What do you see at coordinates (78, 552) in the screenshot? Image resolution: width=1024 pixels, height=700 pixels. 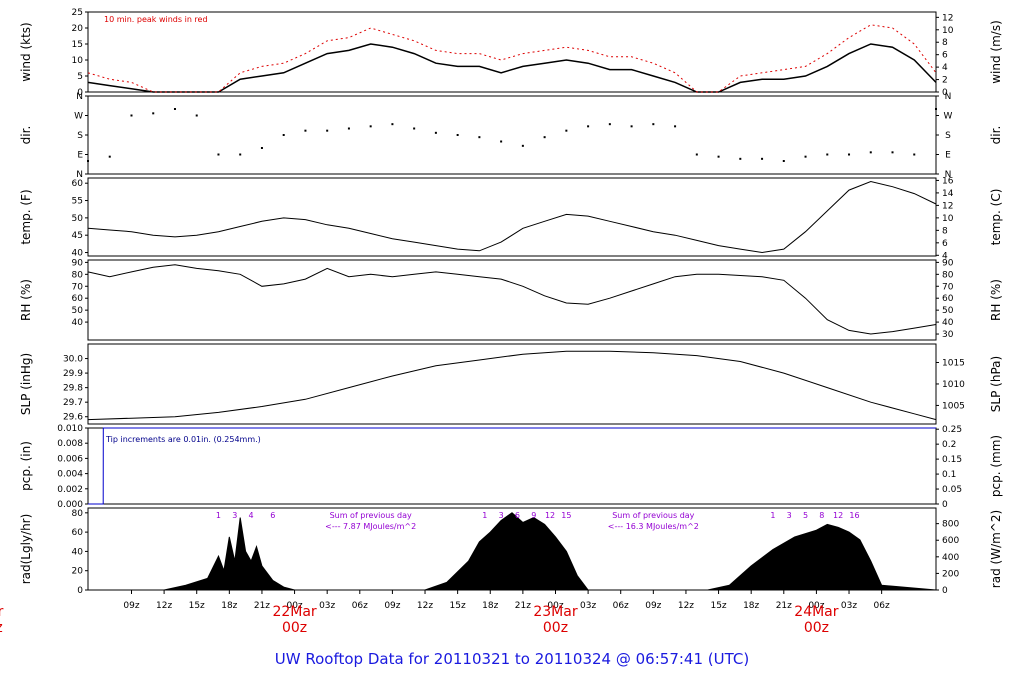 I see `rad-ytick-label: 40` at bounding box center [78, 552].